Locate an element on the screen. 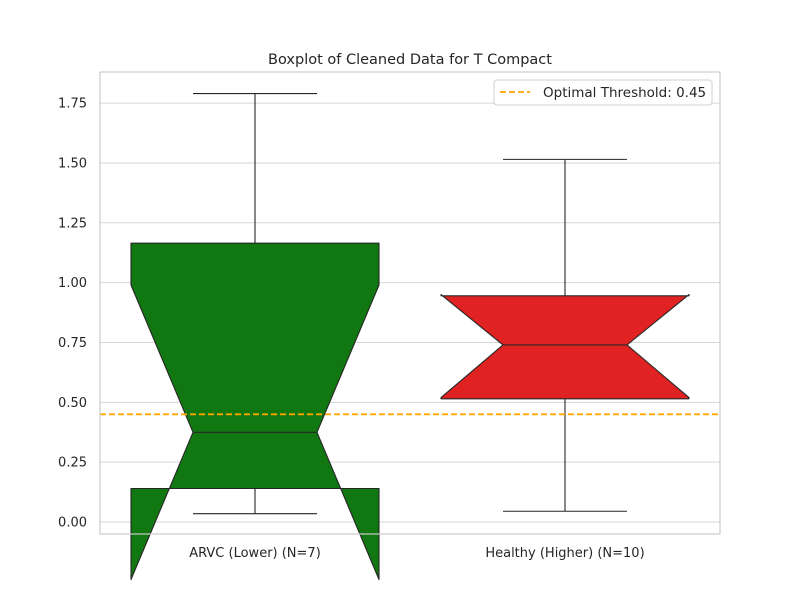  y-tick-label: 1.50 is located at coordinates (72, 163).